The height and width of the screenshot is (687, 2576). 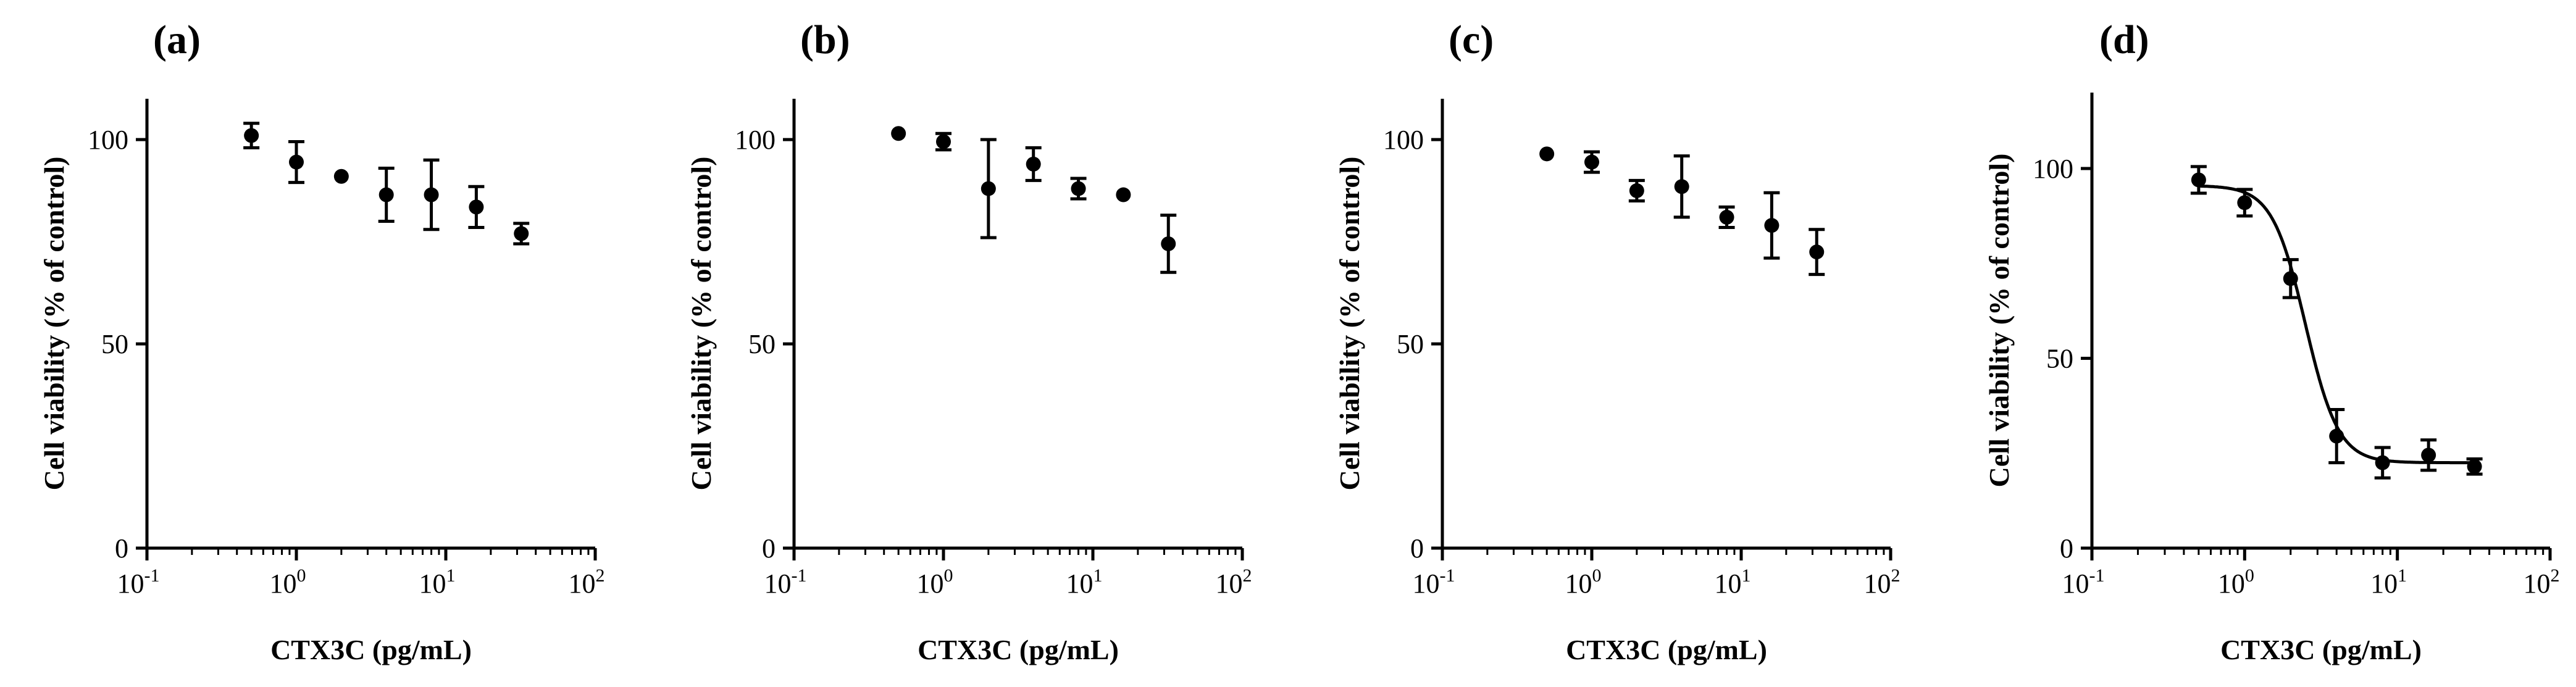 I want to click on panel-label: (b), so click(x=825, y=39).